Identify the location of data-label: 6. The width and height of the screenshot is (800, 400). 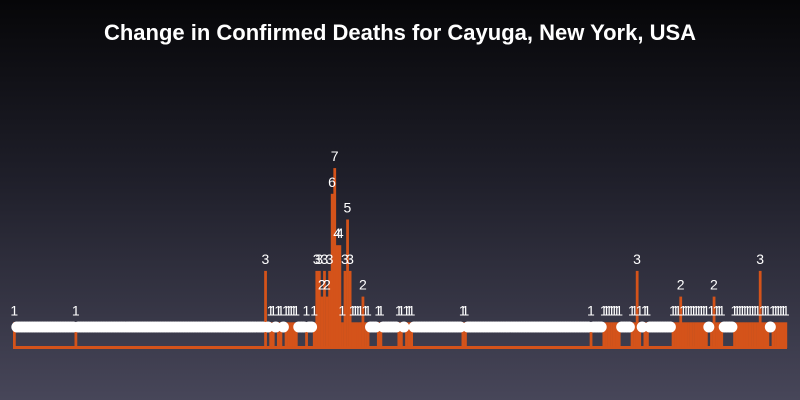
(332, 182).